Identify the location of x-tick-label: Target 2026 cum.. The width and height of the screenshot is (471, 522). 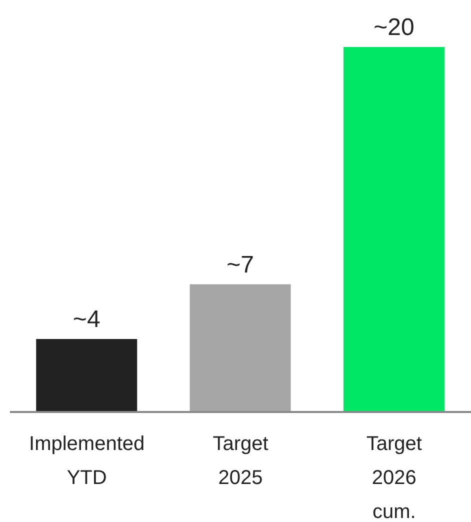
(394, 477).